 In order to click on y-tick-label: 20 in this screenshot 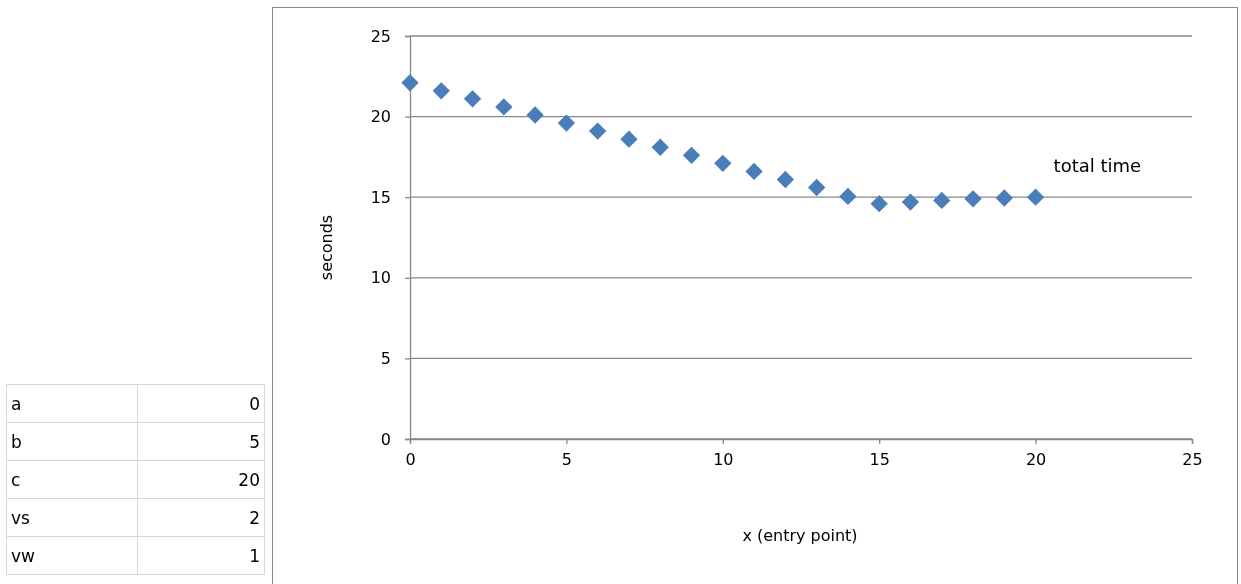, I will do `click(380, 117)`.